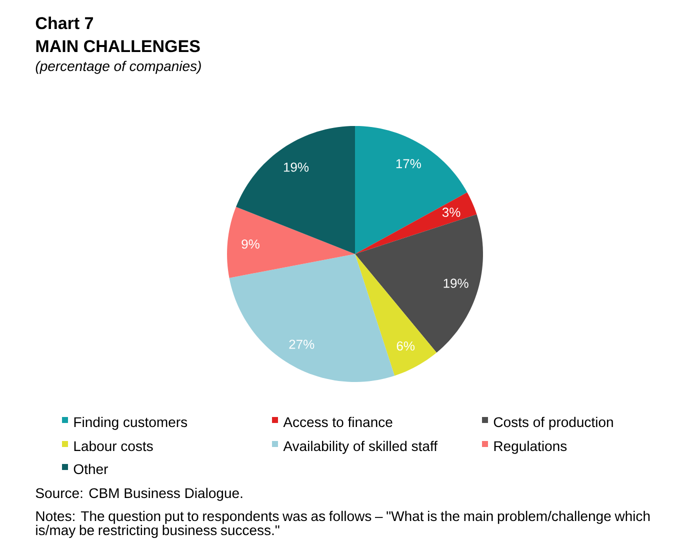 This screenshot has width=686, height=540. What do you see at coordinates (337, 422) in the screenshot?
I see `legend-label: Access to finance` at bounding box center [337, 422].